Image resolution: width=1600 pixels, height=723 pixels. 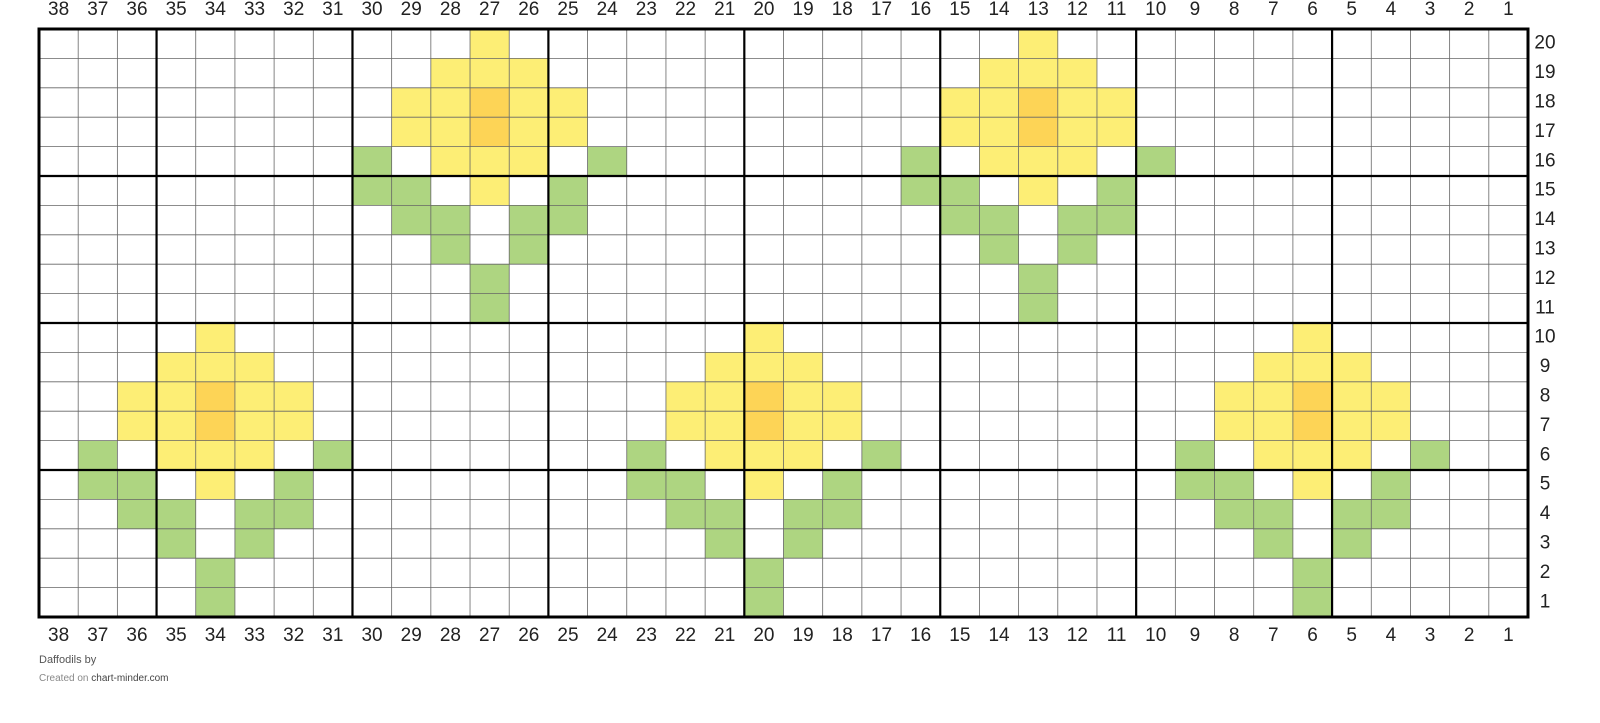 I want to click on column-label-top: 31, so click(x=332, y=10).